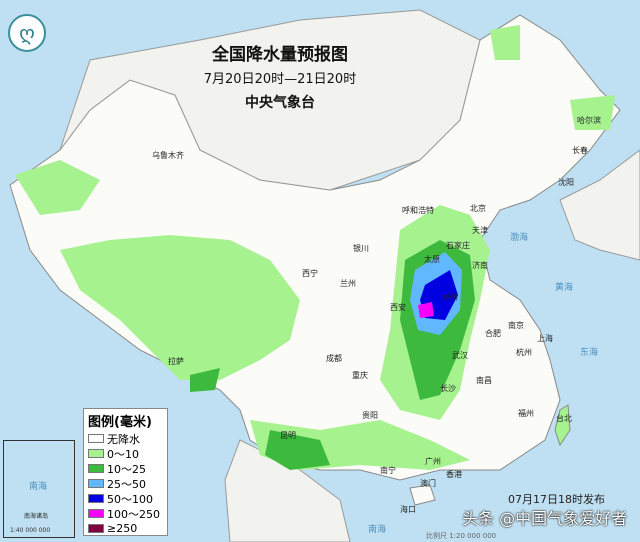 Image resolution: width=640 pixels, height=542 pixels. Describe the element at coordinates (599, 205) in the screenshot. I see `land-korea-japan` at that location.